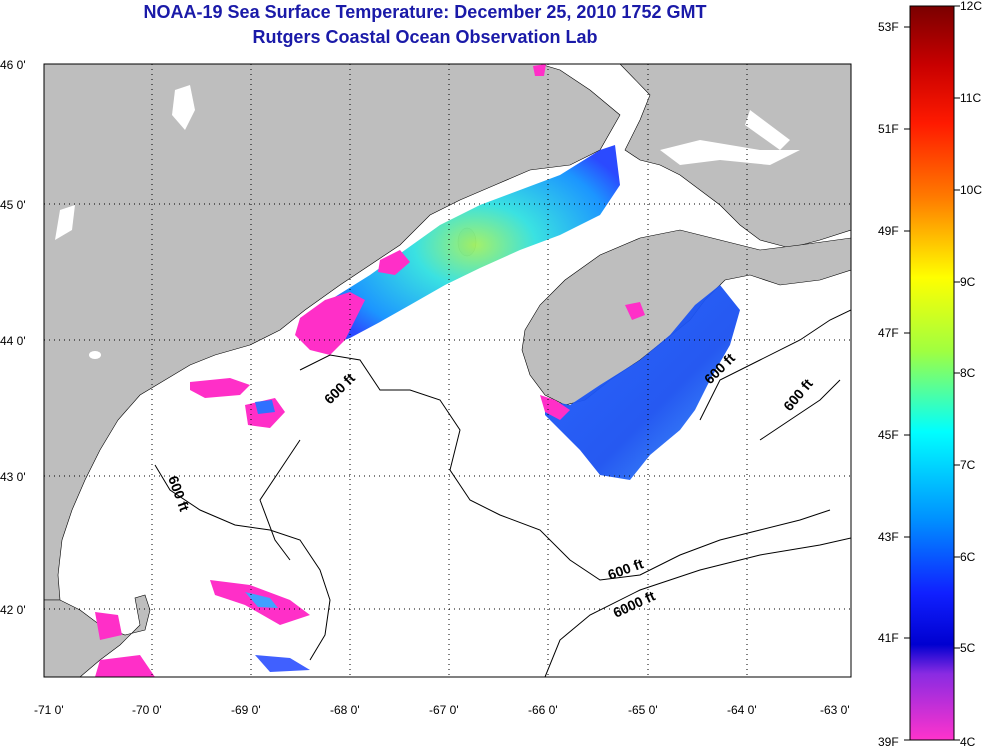  What do you see at coordinates (971, 6) in the screenshot?
I see `colorbar-celsius-label: 12C` at bounding box center [971, 6].